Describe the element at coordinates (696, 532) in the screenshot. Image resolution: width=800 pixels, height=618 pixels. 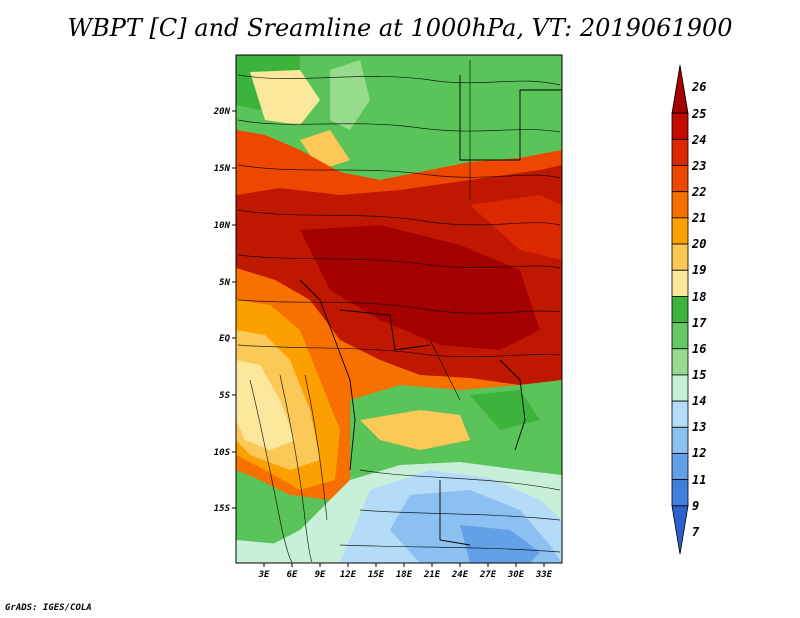
I see `colorbar-label: 7` at that location.